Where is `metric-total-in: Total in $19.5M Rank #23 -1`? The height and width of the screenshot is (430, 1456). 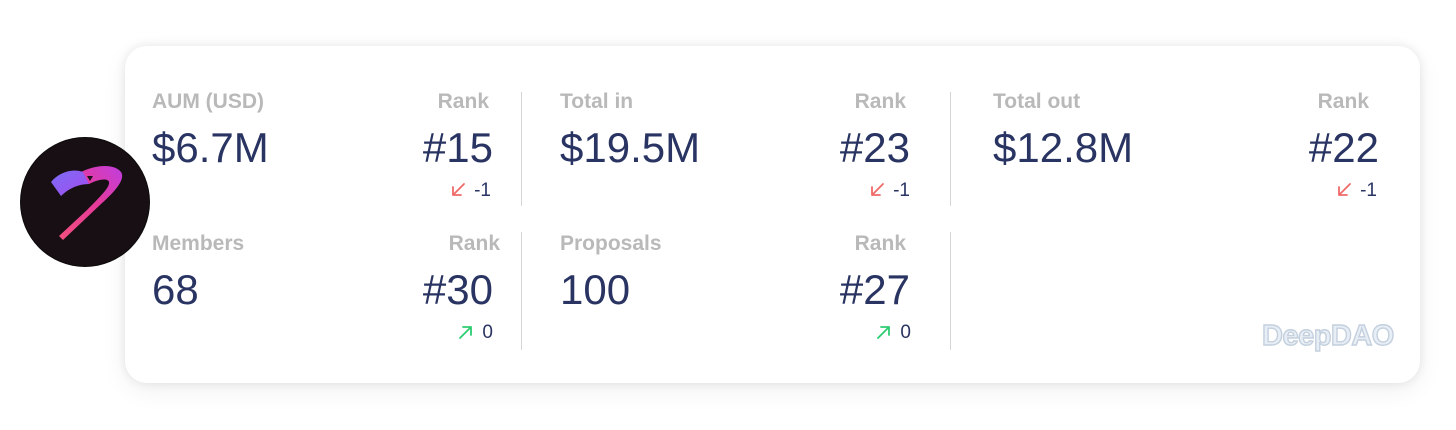 metric-total-in: Total in $19.5M Rank #23 -1 is located at coordinates (737, 156).